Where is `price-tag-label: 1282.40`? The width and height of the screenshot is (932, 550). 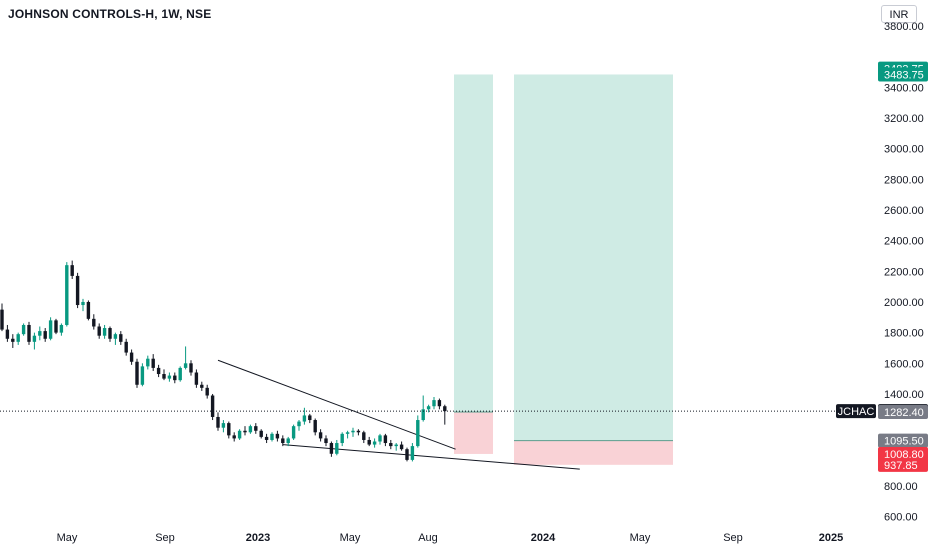
price-tag-label: 1282.40 is located at coordinates (904, 413).